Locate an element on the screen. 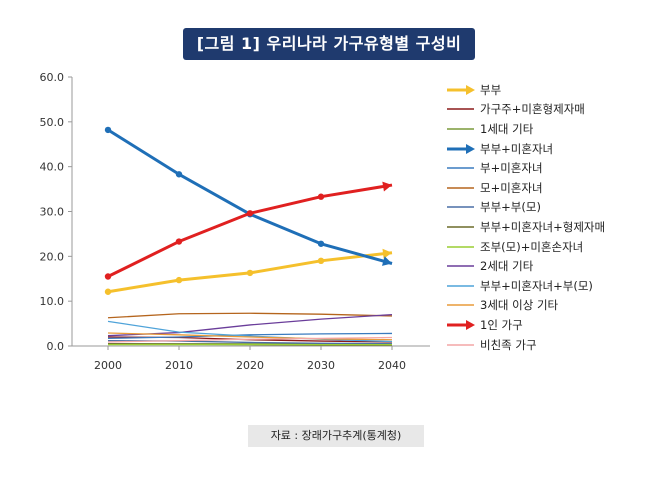 This screenshot has height=484, width=658. legend-label: 비친족 가구 is located at coordinates (508, 344).